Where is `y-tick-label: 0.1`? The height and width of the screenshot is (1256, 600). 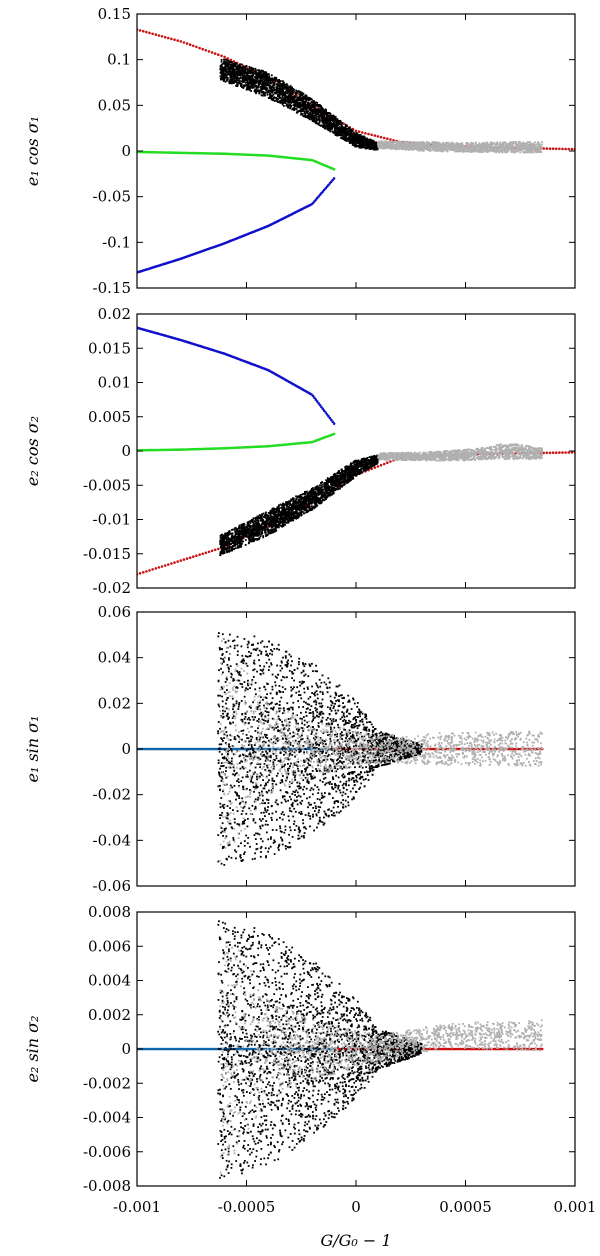 y-tick-label: 0.1 is located at coordinates (119, 60).